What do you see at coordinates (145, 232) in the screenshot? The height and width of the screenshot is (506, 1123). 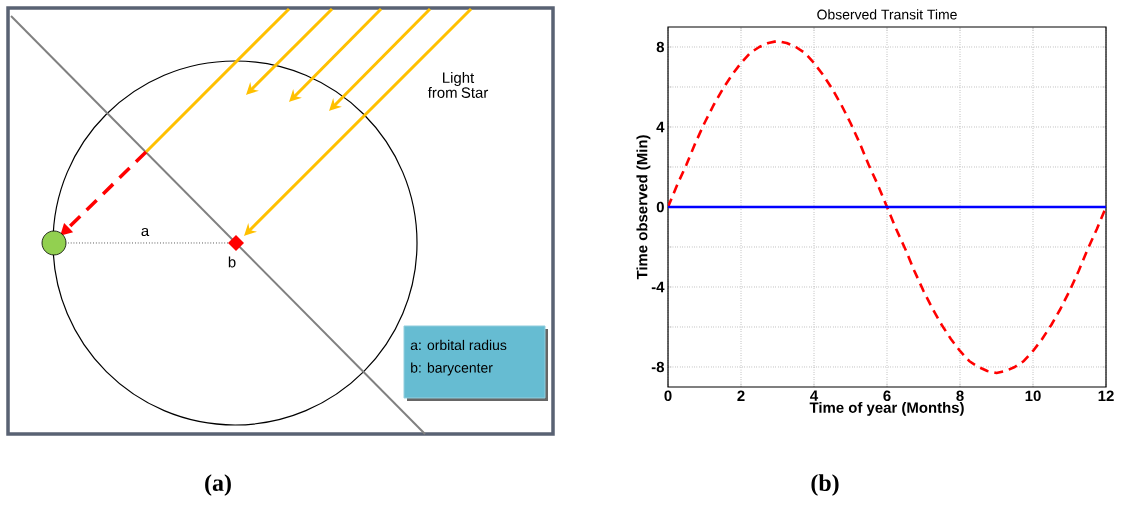 I see `text: a` at bounding box center [145, 232].